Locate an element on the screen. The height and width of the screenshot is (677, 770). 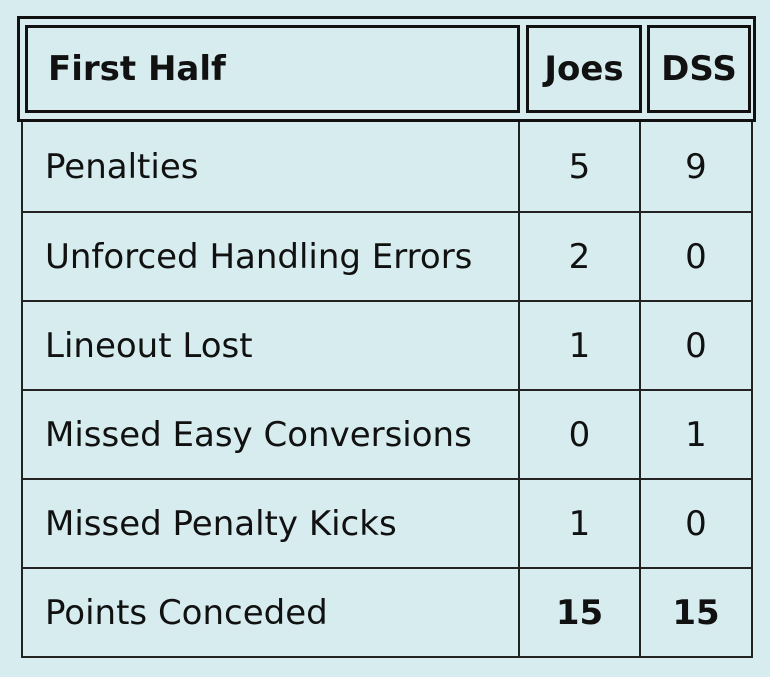
row-label: Lineout Lost is located at coordinates (271, 345).